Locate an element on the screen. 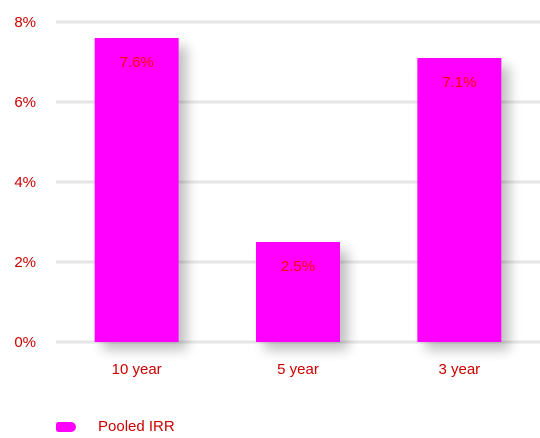 This screenshot has width=540, height=438. bar-value-label: 7.1% is located at coordinates (459, 82).